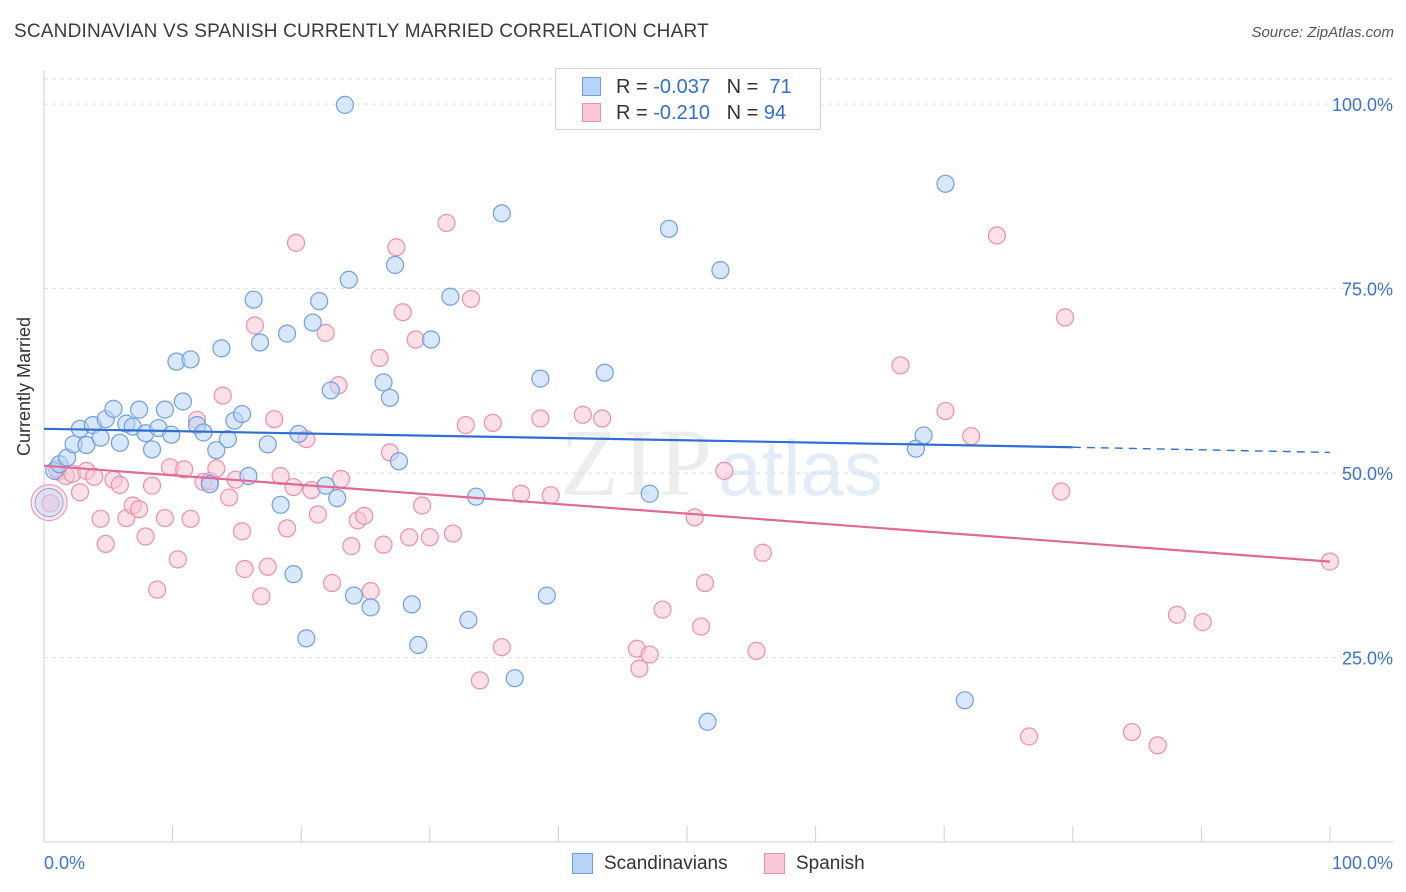 The height and width of the screenshot is (892, 1406). What do you see at coordinates (666, 863) in the screenshot?
I see `bottom-legend-label: Scandinavians` at bounding box center [666, 863].